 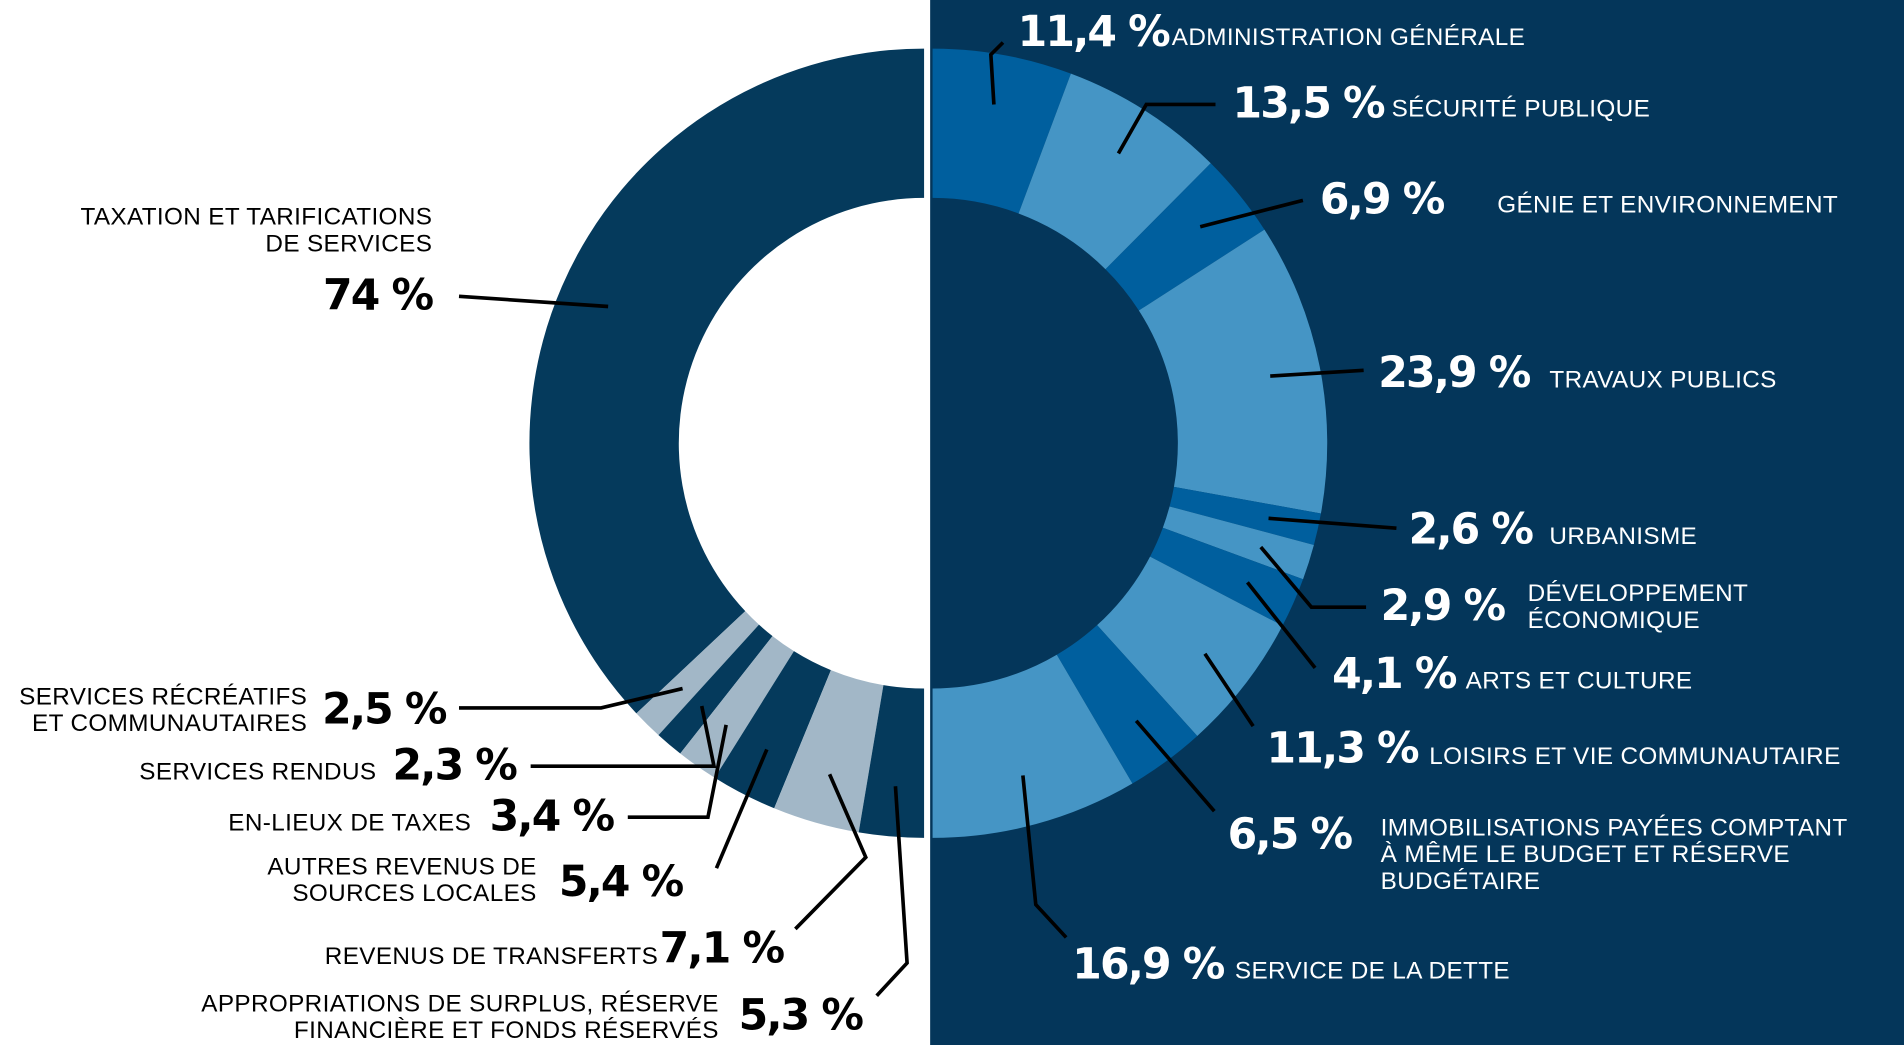 What do you see at coordinates (1094, 32) in the screenshot?
I see `value-label: 11,4 %` at bounding box center [1094, 32].